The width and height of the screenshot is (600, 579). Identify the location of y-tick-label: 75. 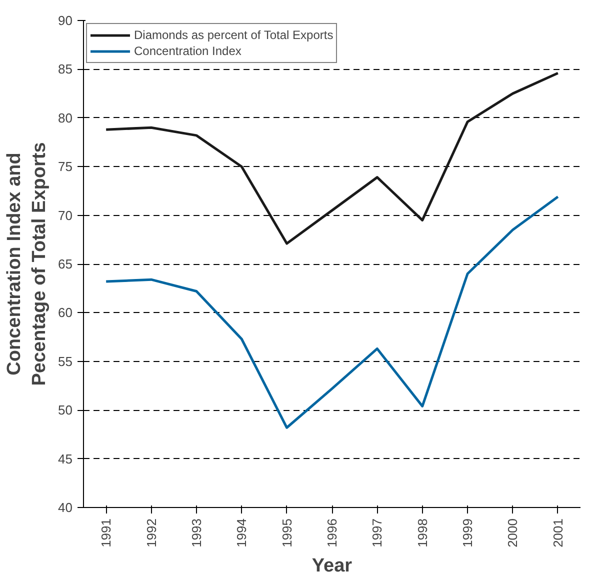
(65, 166).